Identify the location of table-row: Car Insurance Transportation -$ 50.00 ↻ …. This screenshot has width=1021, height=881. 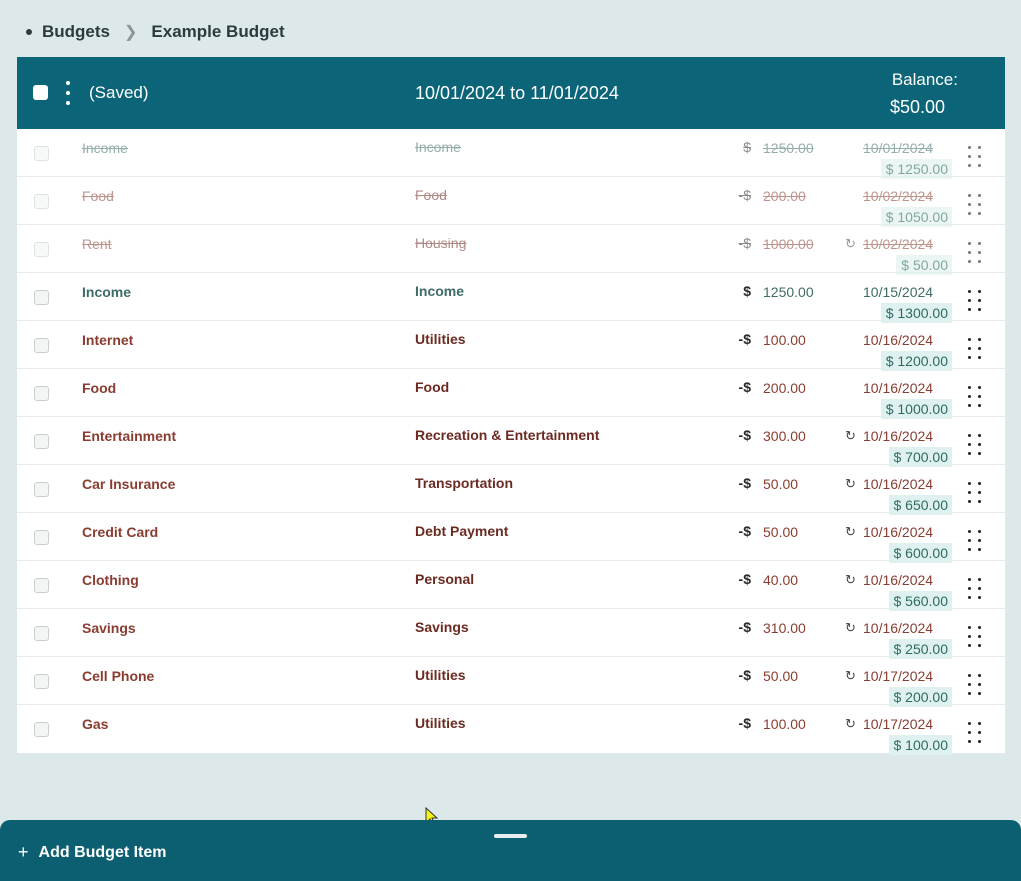
(511, 490).